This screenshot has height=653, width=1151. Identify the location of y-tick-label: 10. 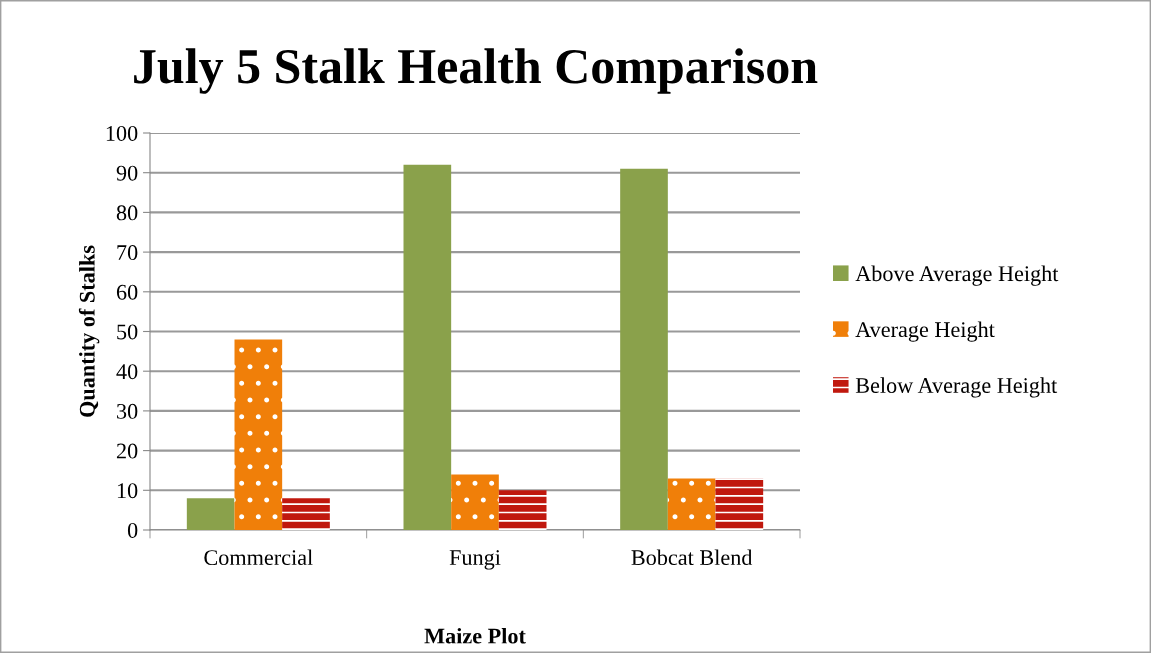
(127, 491).